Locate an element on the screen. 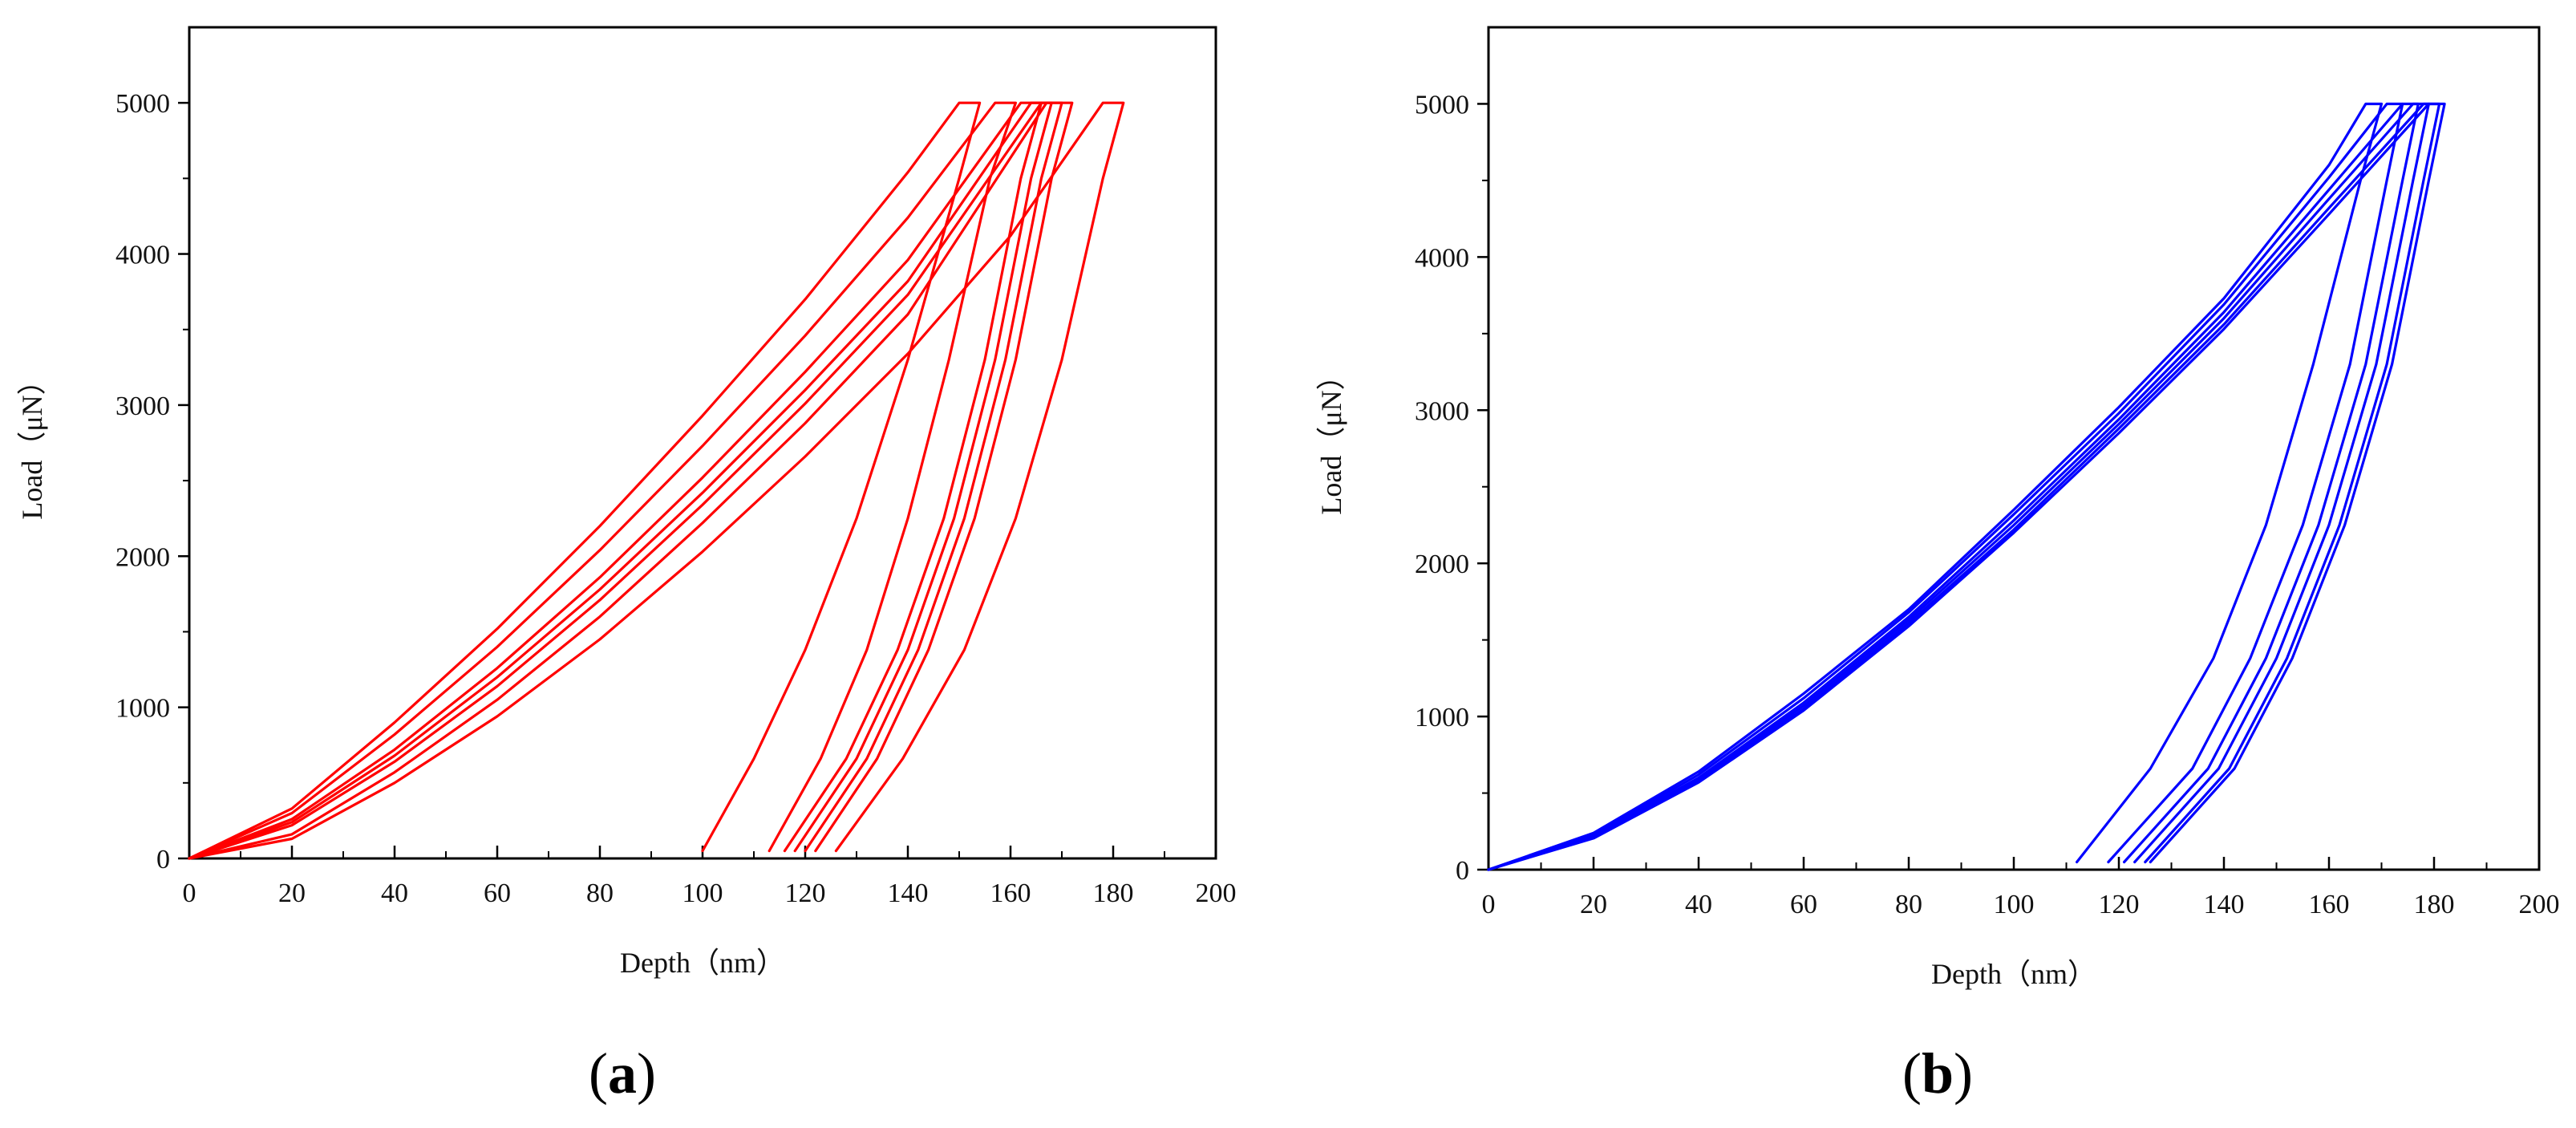 The width and height of the screenshot is (2576, 1128). panel-letter-a: a is located at coordinates (622, 1073).